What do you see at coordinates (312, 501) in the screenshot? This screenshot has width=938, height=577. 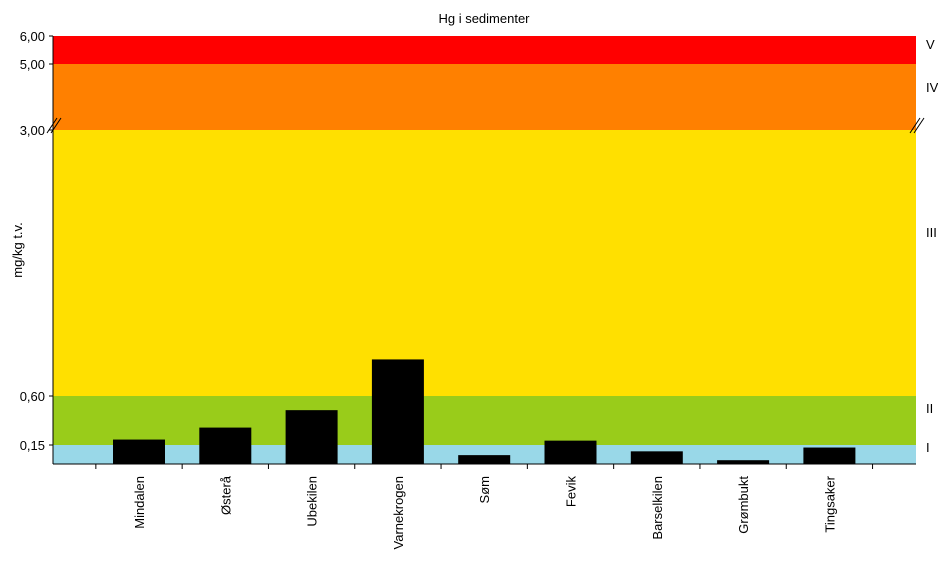 I see `x-tick-label: Ubekilen` at bounding box center [312, 501].